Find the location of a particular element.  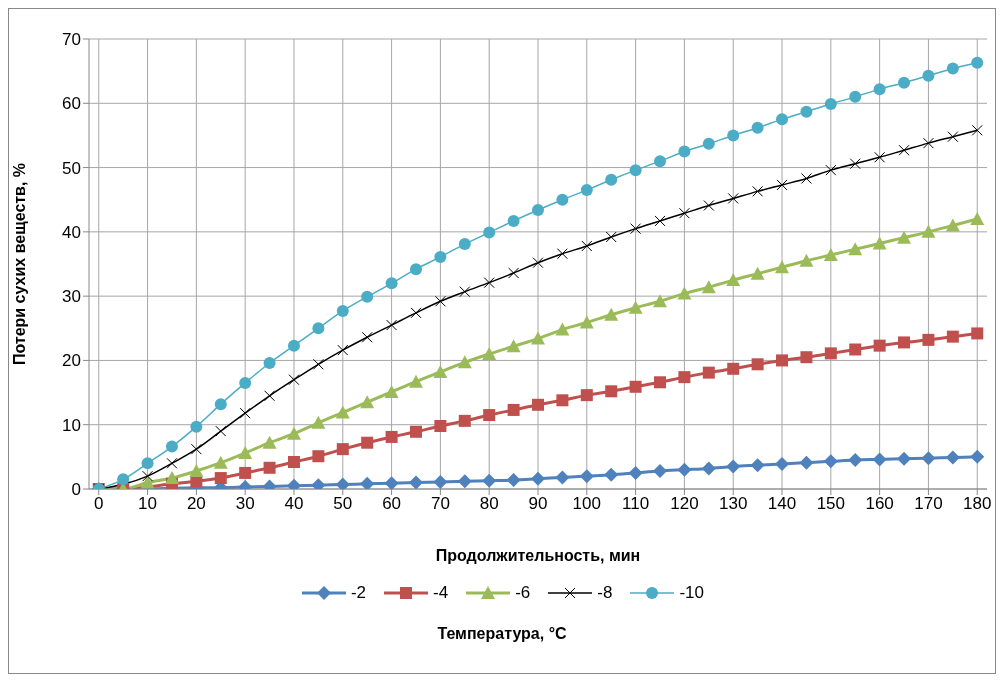

x-tick-label: 130 is located at coordinates (733, 504).